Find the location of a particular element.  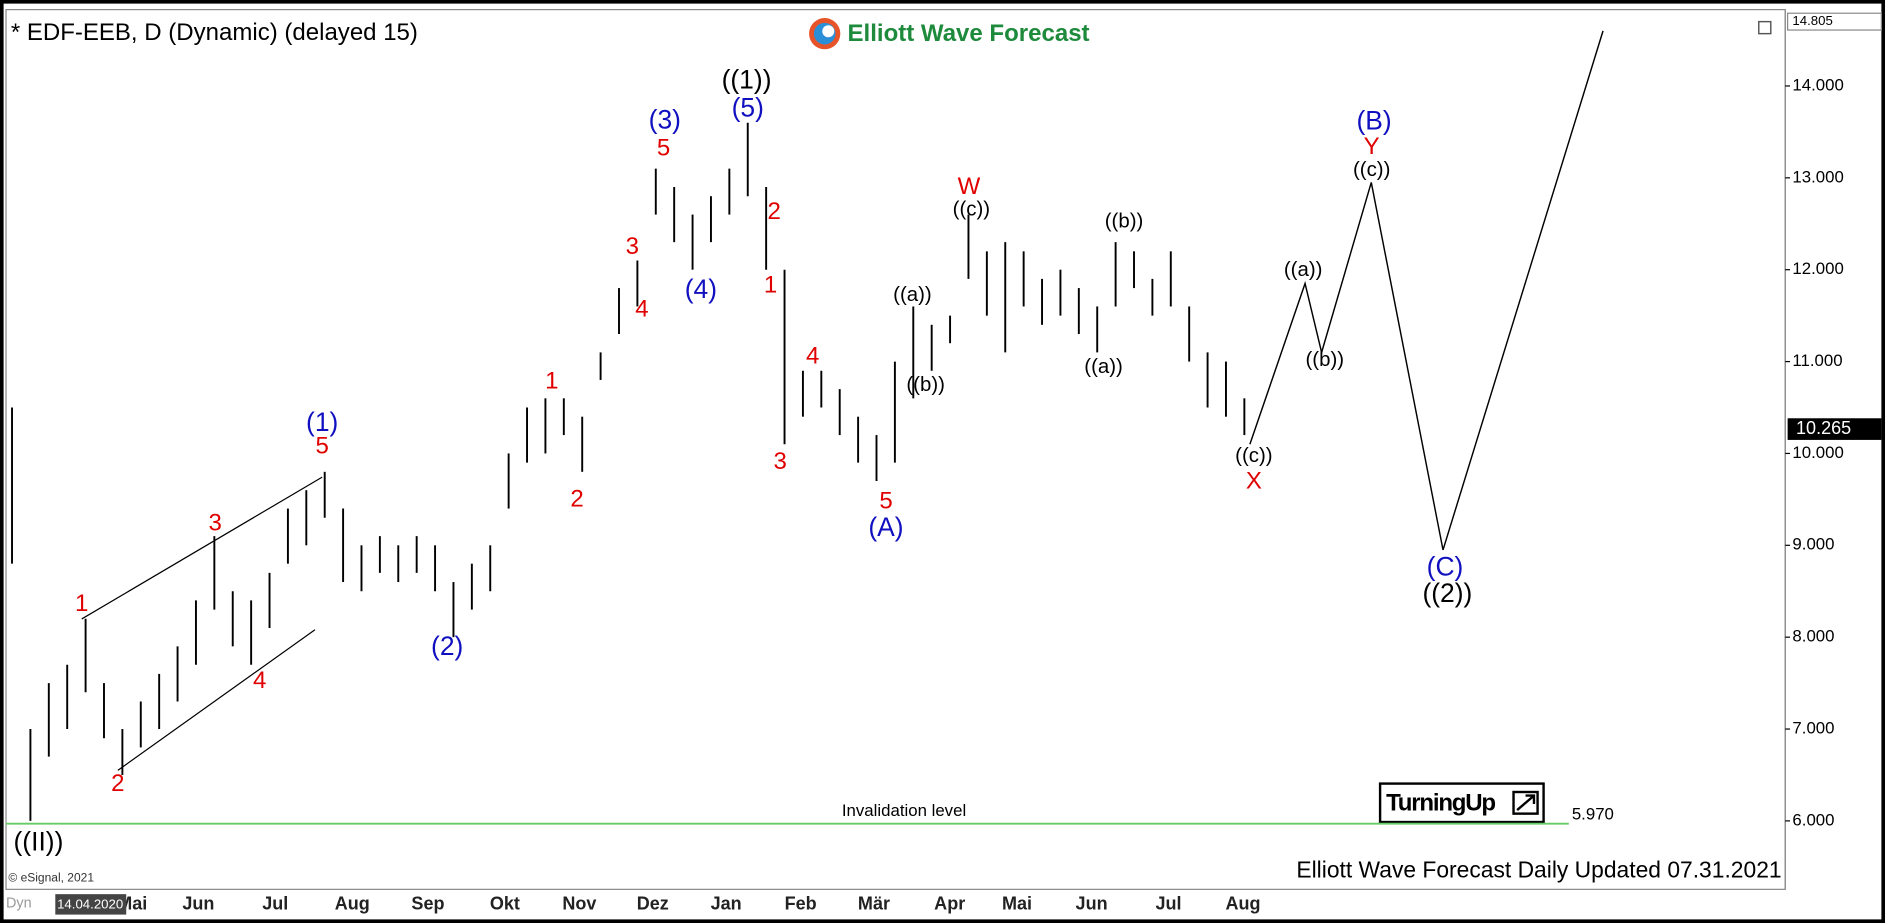

badge-text: TurningUp is located at coordinates (1440, 802).